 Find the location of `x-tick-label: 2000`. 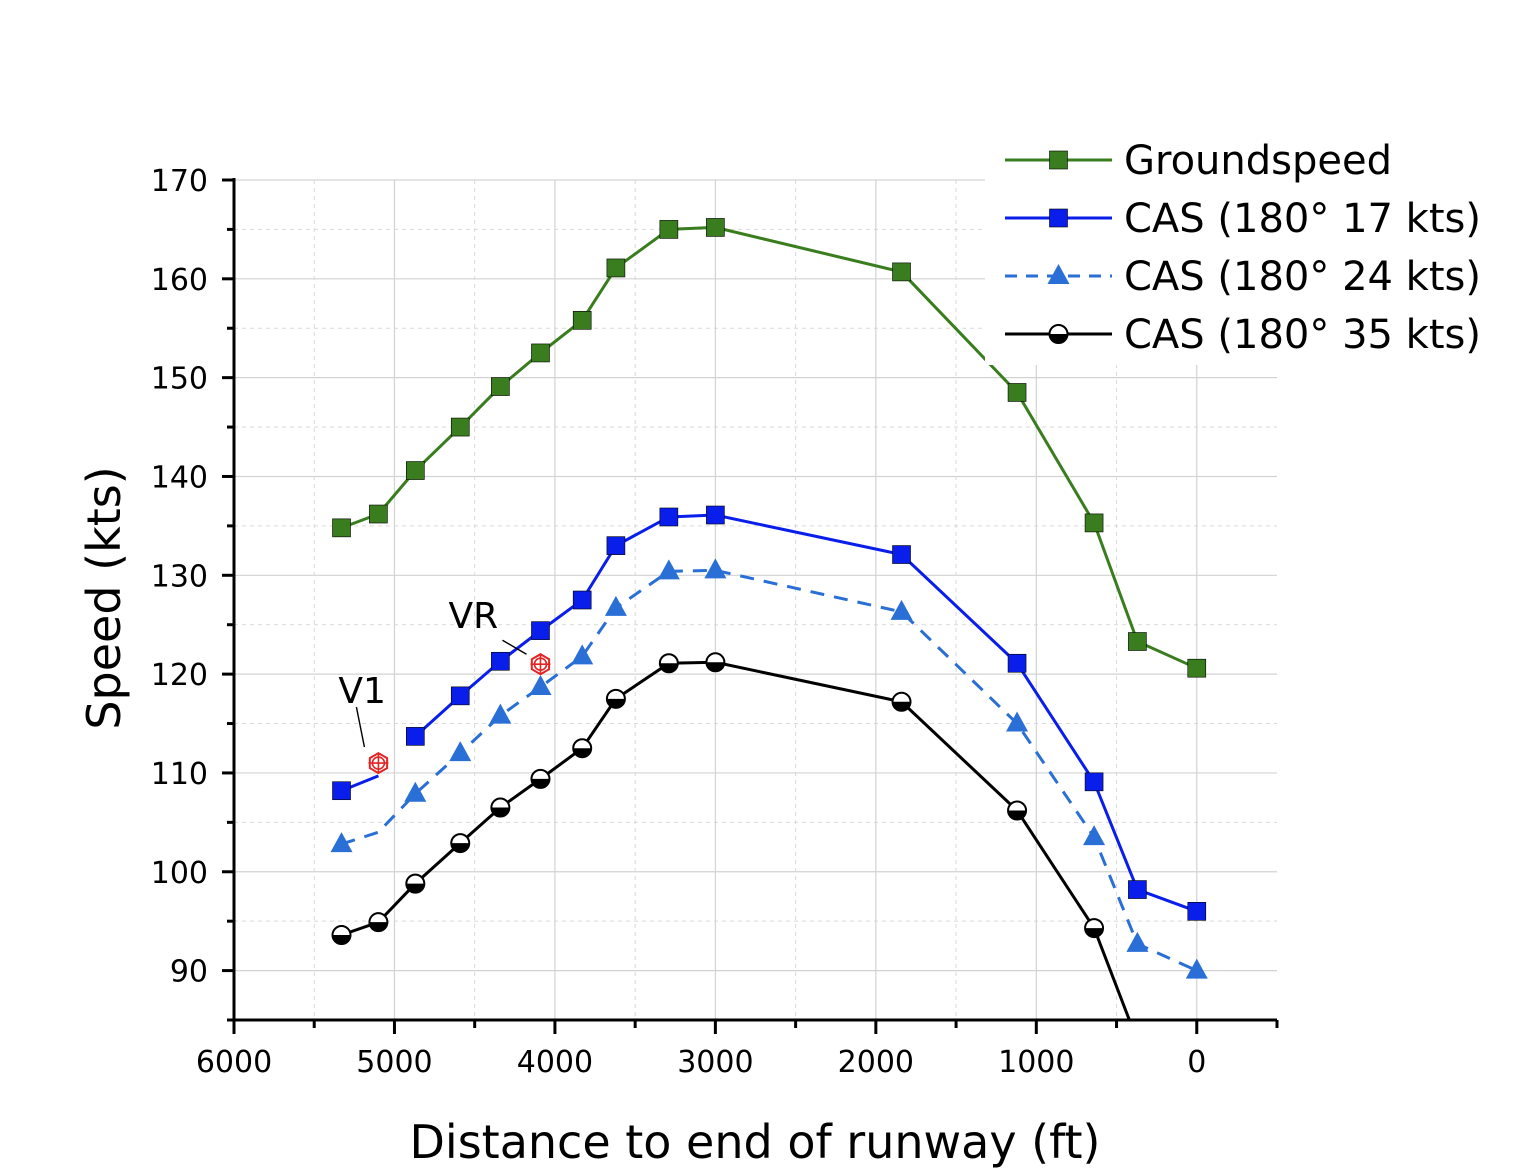

x-tick-label: 2000 is located at coordinates (876, 1062).